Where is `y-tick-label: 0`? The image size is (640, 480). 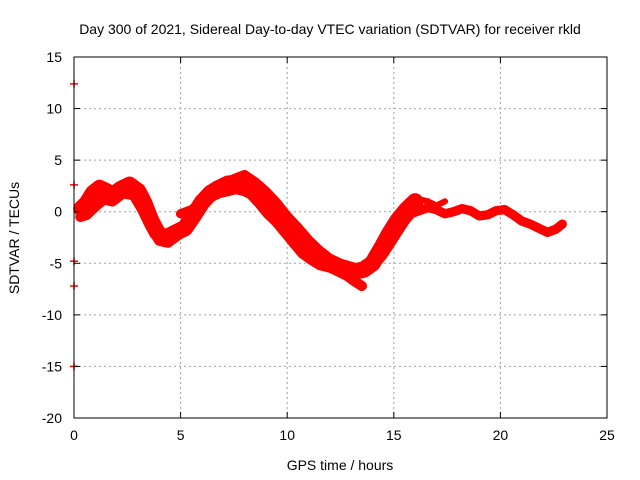
y-tick-label: 0 is located at coordinates (58, 212).